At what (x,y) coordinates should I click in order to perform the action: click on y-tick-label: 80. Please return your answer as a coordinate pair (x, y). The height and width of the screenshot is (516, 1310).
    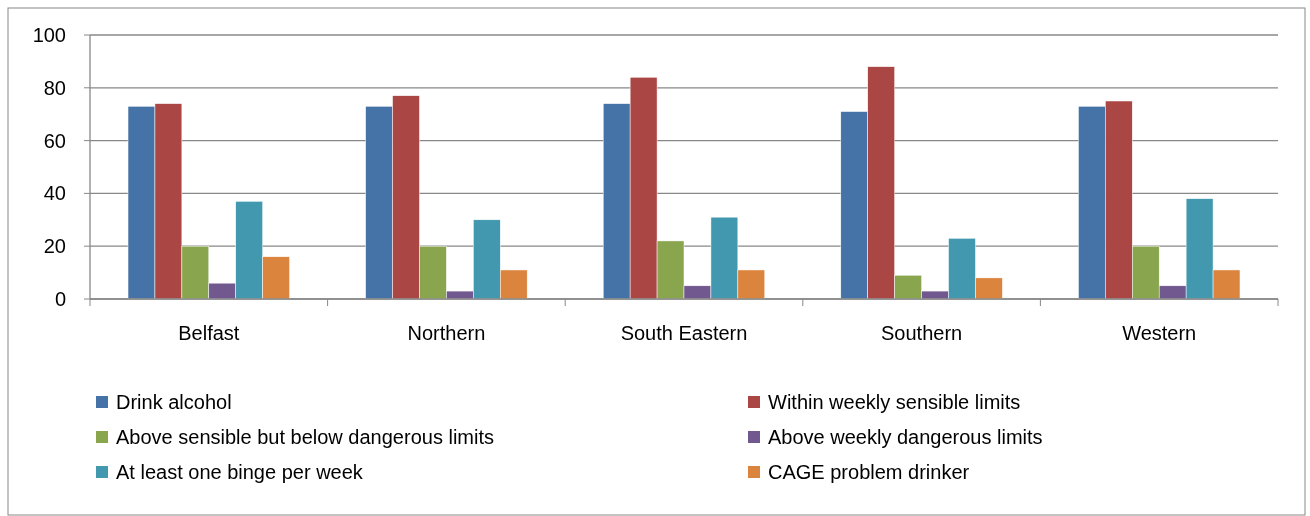
    Looking at the image, I should click on (54, 87).